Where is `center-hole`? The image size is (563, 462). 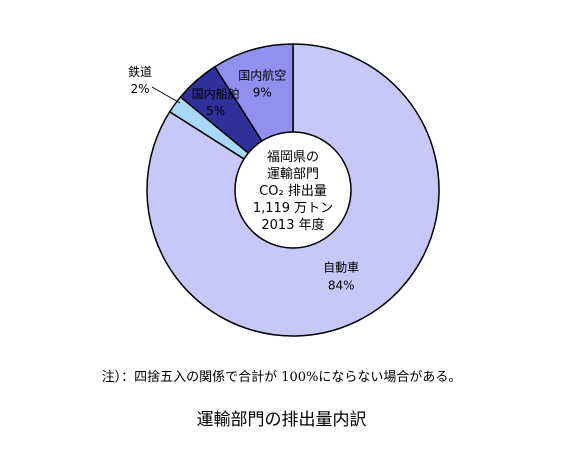 center-hole is located at coordinates (293, 190).